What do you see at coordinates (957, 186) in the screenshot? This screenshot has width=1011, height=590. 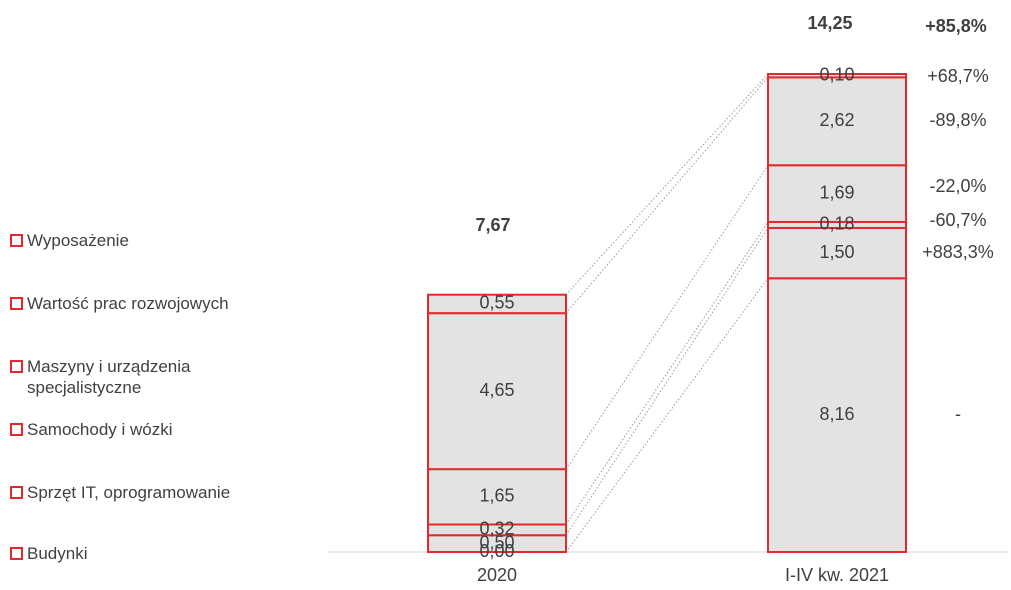 I see `change-label: -22,0%` at bounding box center [957, 186].